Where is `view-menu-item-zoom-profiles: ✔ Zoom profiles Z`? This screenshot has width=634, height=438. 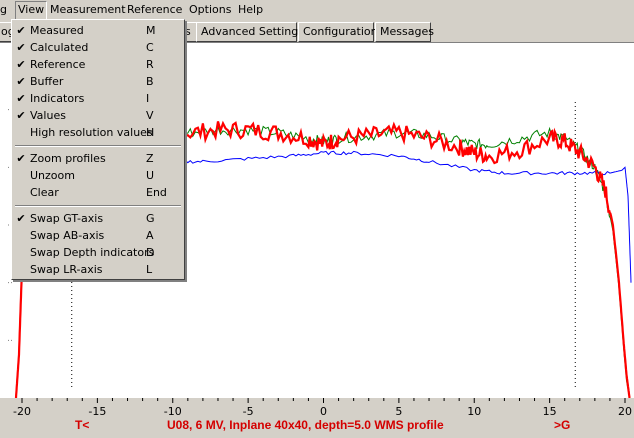
view-menu-item-zoom-profiles: ✔ Zoom profiles Z is located at coordinates (98, 158).